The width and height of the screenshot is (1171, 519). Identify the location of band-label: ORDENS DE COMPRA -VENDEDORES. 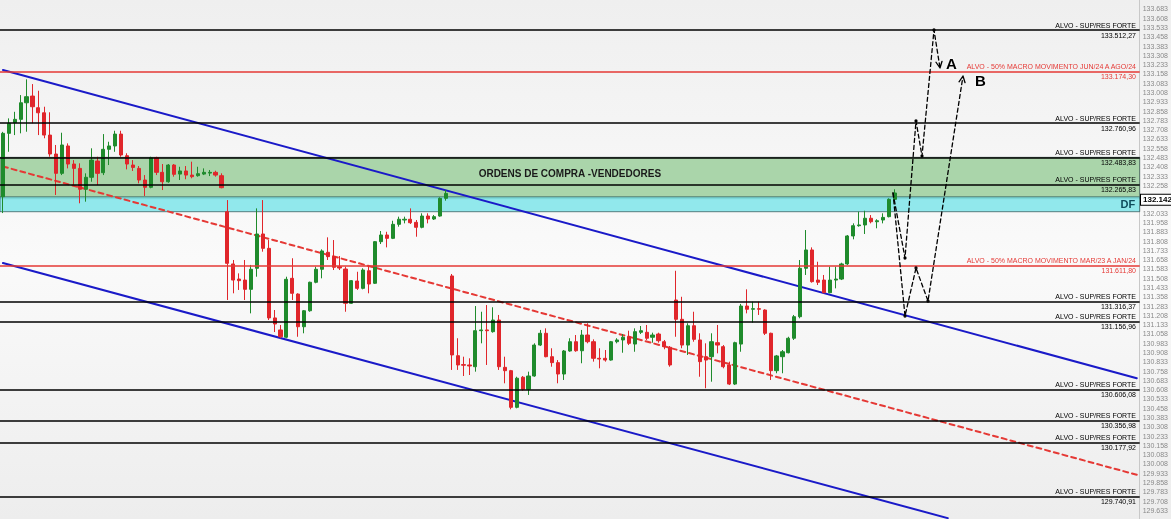
(570, 173).